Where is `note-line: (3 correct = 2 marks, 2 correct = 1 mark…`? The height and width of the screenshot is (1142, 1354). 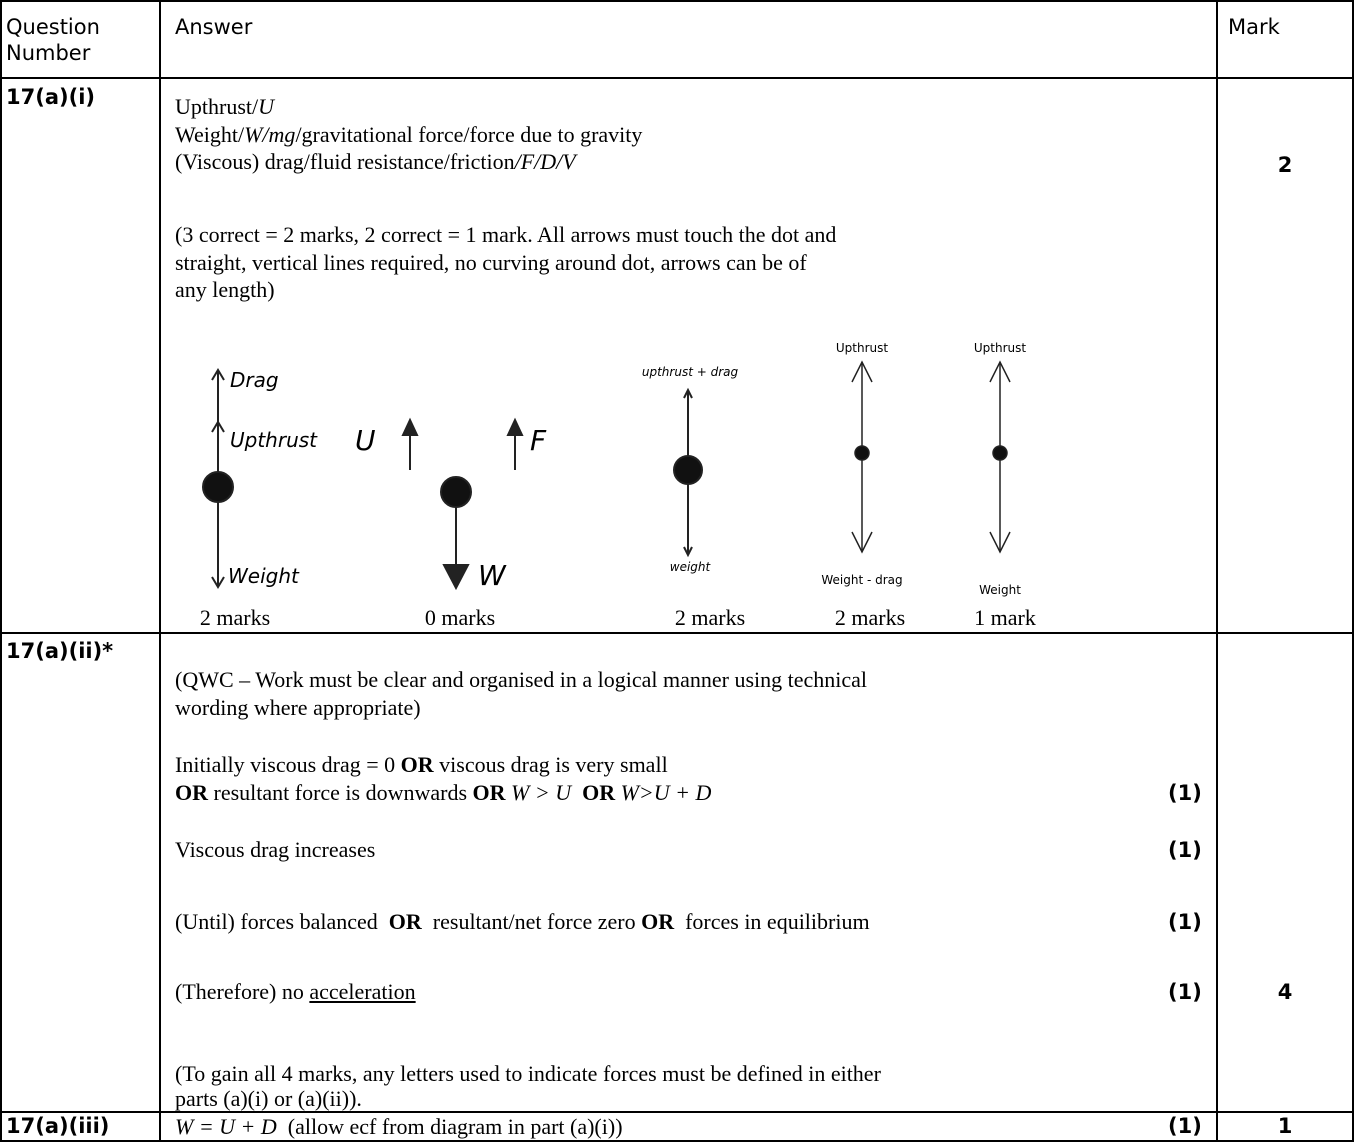
note-line: (3 correct = 2 marks, 2 correct = 1 mark… is located at coordinates (506, 234).